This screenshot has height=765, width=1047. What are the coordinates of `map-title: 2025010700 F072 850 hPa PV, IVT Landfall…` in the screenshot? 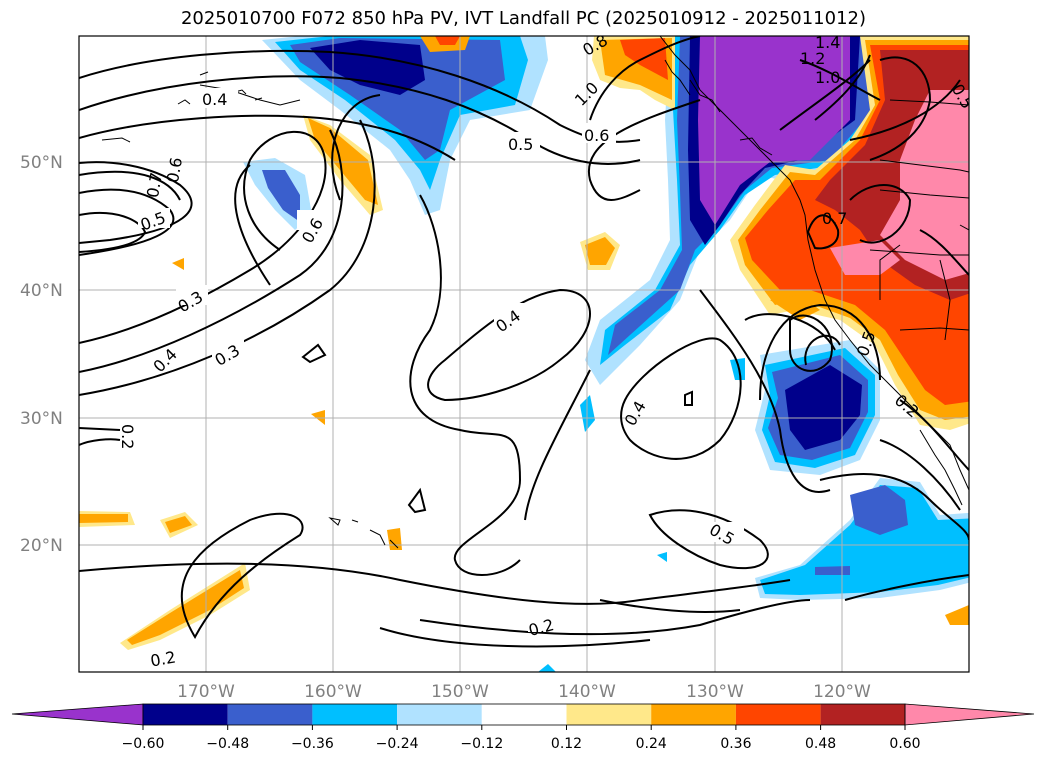 It's located at (523, 18).